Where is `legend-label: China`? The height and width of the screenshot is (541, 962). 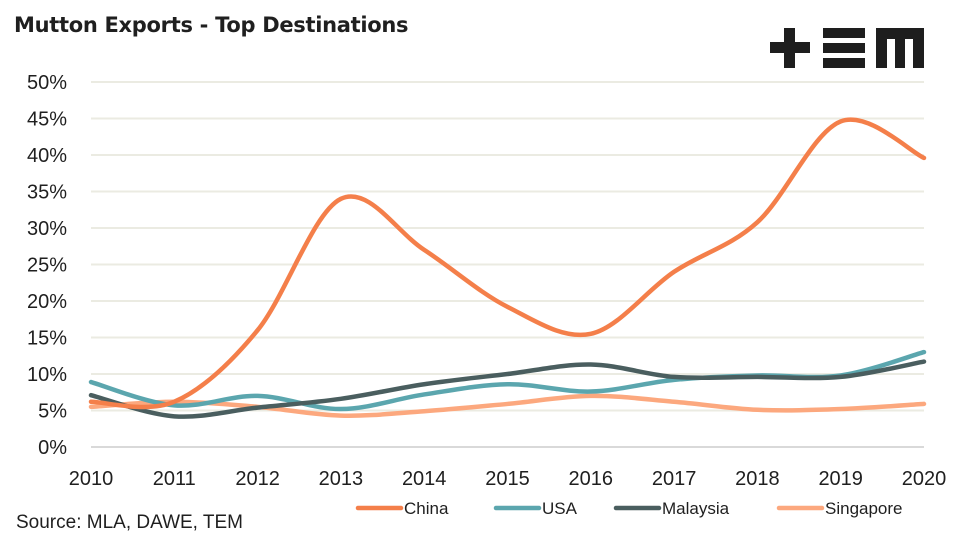 legend-label: China is located at coordinates (426, 508).